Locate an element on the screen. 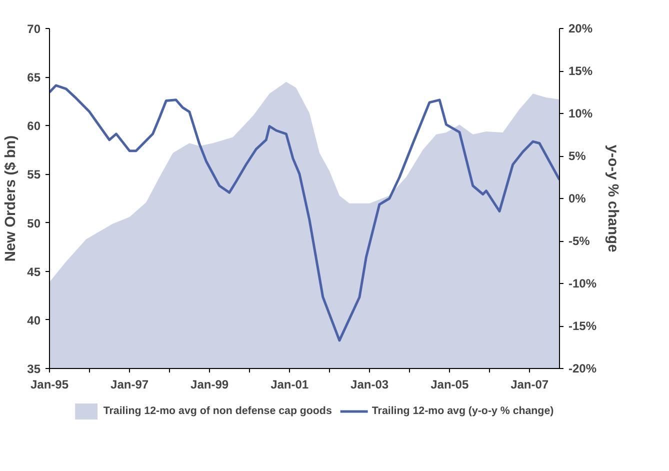  y2-axis-title: y-o-y % change is located at coordinates (612, 198).